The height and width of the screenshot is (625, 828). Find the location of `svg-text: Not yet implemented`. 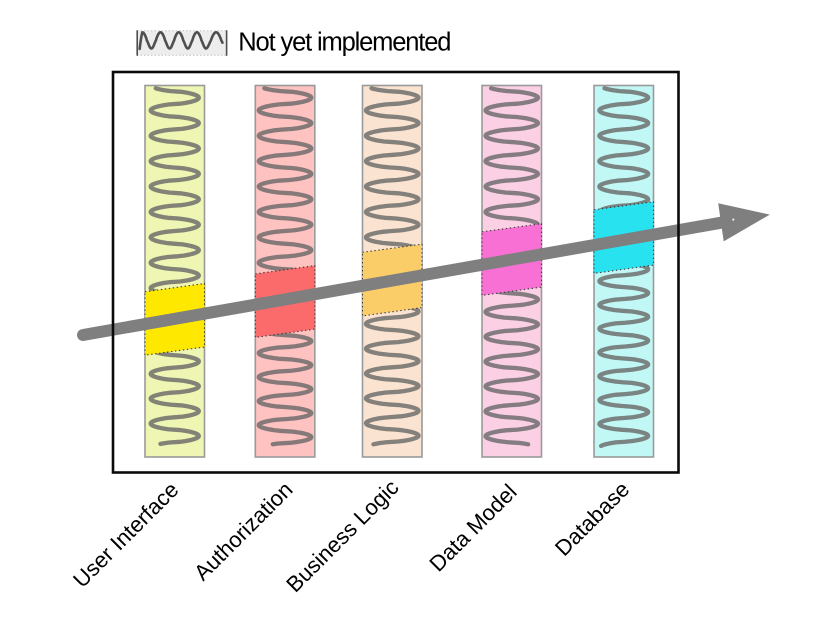

svg-text: Not yet implemented is located at coordinates (344, 43).